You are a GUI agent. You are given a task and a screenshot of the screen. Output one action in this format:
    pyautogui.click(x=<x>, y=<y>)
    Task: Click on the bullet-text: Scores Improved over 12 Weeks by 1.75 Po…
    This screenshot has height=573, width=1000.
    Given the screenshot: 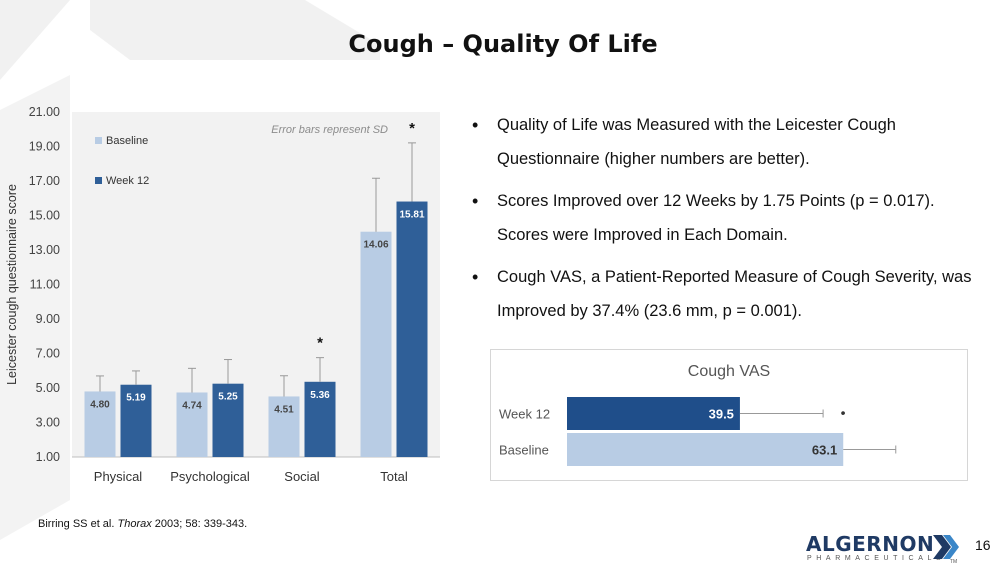 What is the action you would take?
    pyautogui.click(x=716, y=218)
    